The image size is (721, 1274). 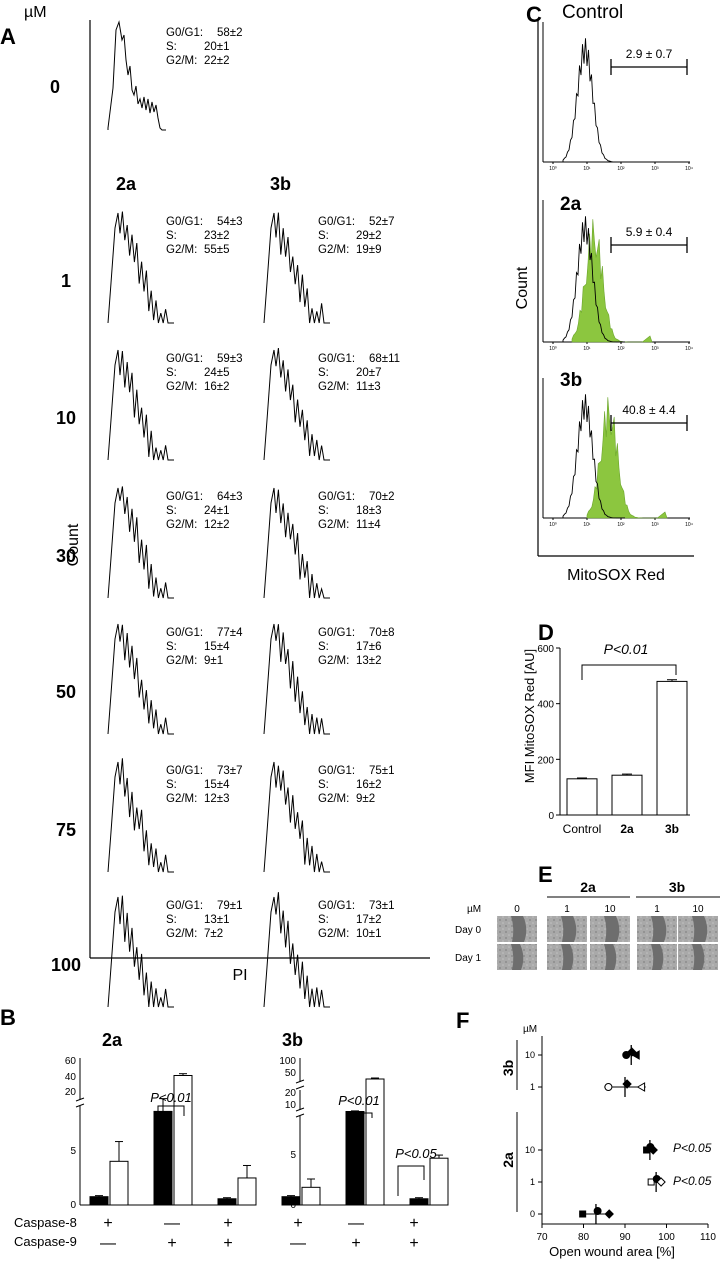 I want to click on tick-label: 100, so click(x=287, y=1061).